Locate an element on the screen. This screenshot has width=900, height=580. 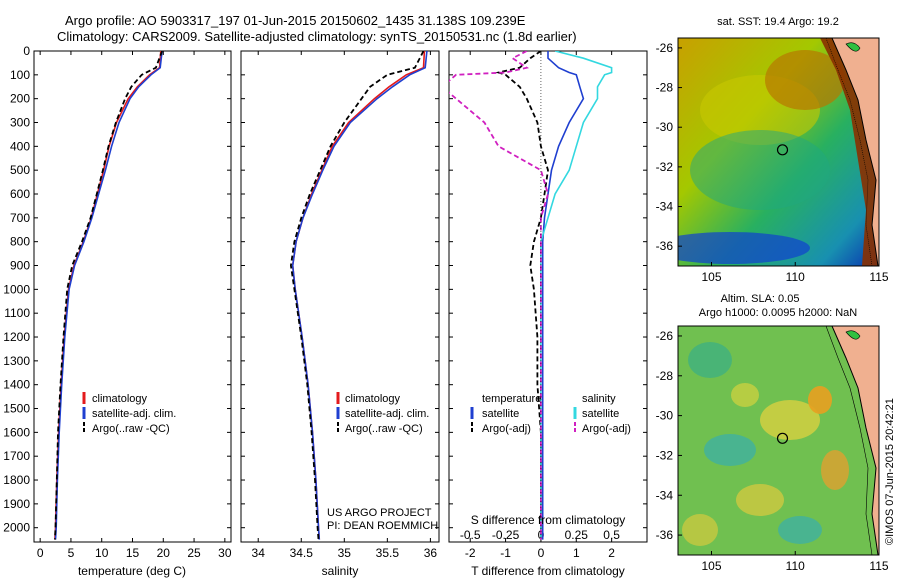
sst-island-icon is located at coordinates (853, 47).